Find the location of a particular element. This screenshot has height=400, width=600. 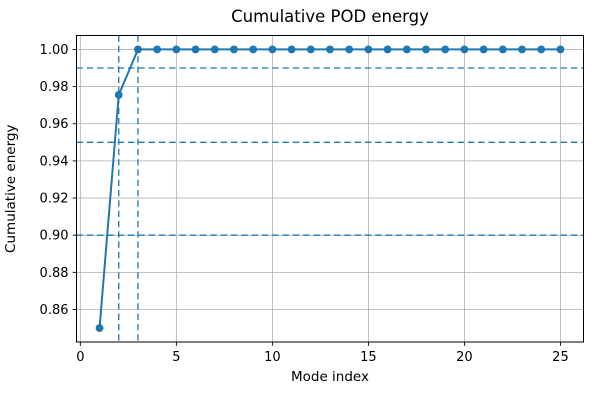

y-axis-label: Cumulative energy is located at coordinates (11, 189).